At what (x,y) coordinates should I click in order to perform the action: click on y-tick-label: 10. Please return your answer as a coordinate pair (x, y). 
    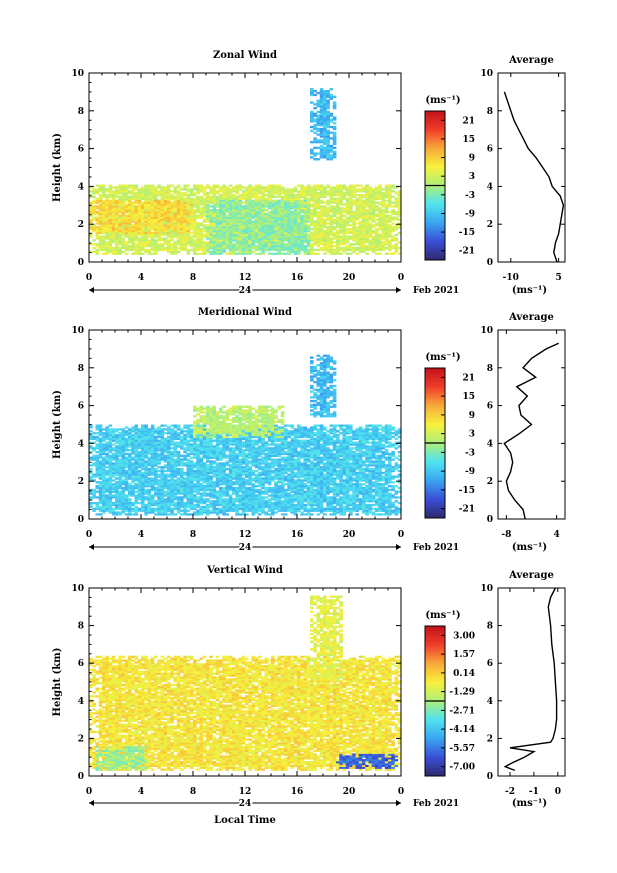
    Looking at the image, I should click on (77, 74).